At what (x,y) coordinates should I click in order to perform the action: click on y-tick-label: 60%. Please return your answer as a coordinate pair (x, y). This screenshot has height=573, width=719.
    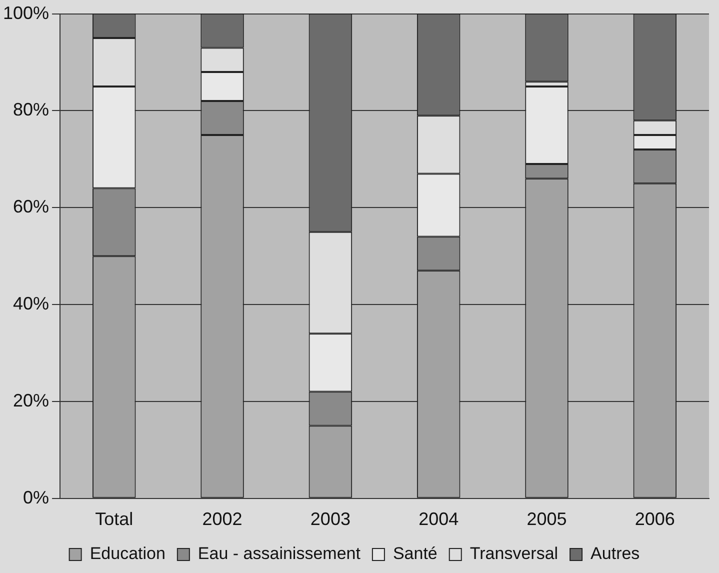
    Looking at the image, I should click on (31, 206).